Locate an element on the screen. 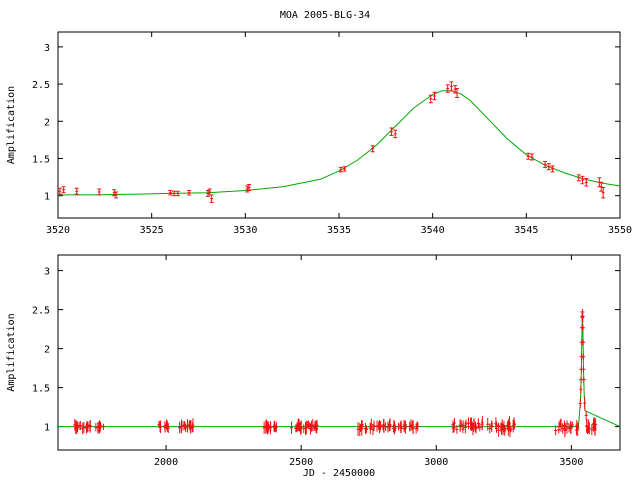 This screenshot has height=480, width=640. x-tick-label: 3500 is located at coordinates (571, 462).